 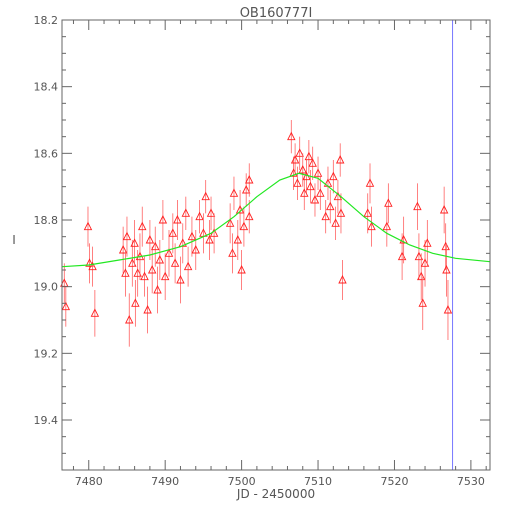 What do you see at coordinates (46, 353) in the screenshot?
I see `y-tick-label: 19.2` at bounding box center [46, 353].